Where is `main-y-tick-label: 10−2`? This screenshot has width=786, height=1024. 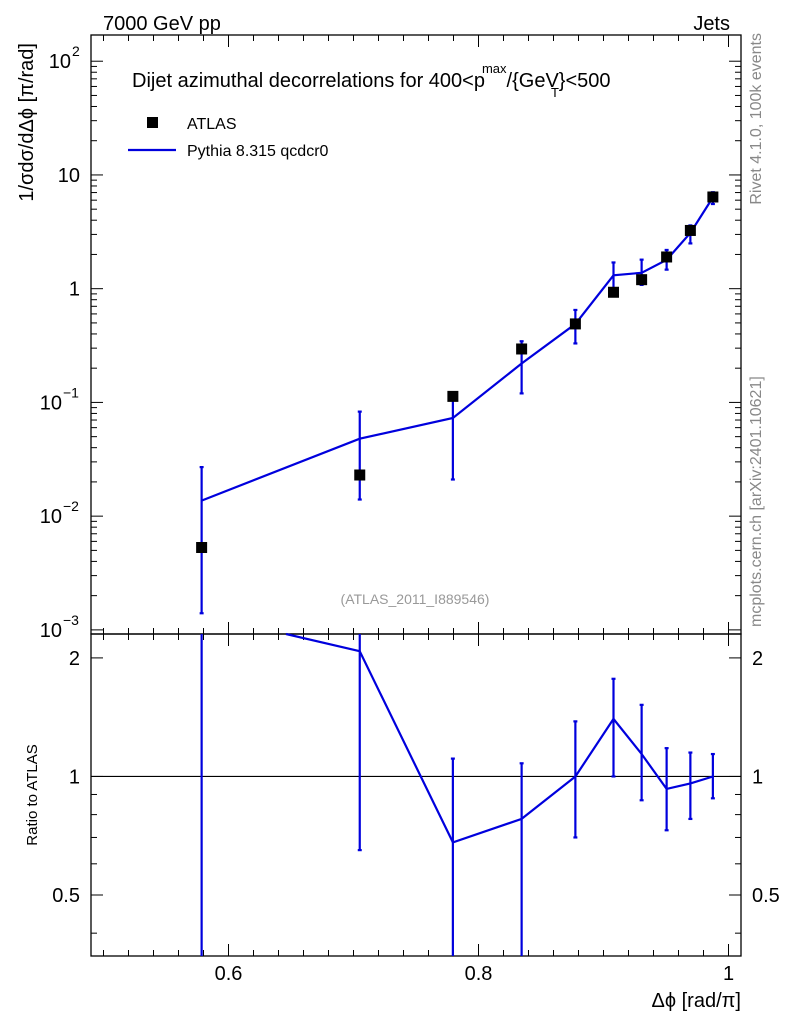
main-y-tick-label: 10−2 is located at coordinates (59, 513).